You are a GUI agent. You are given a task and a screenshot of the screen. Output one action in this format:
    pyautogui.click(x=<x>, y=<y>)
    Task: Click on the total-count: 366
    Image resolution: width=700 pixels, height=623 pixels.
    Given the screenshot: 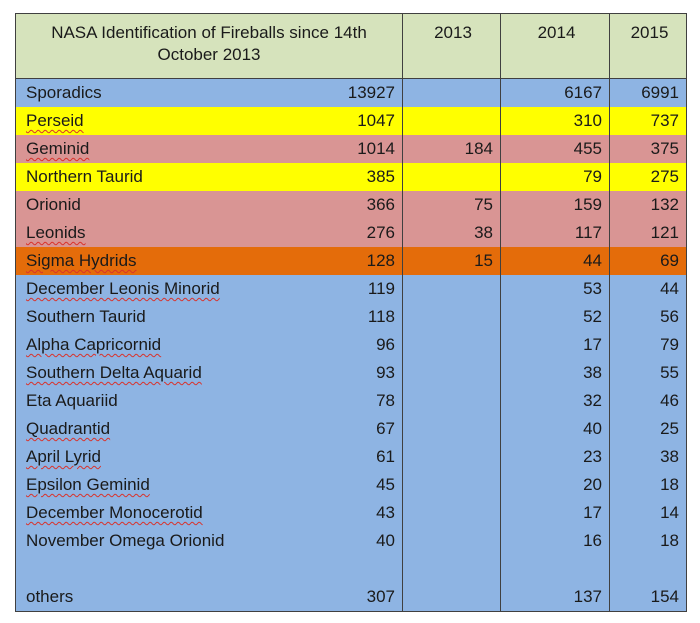 What is the action you would take?
    pyautogui.click(x=364, y=205)
    